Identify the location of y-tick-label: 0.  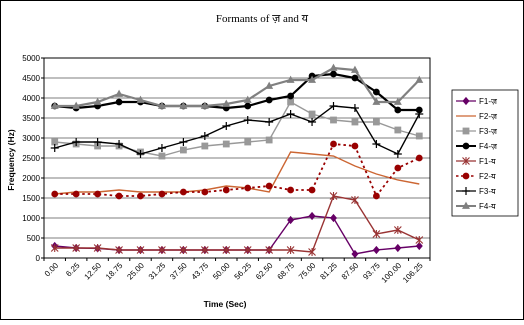
(38, 258).